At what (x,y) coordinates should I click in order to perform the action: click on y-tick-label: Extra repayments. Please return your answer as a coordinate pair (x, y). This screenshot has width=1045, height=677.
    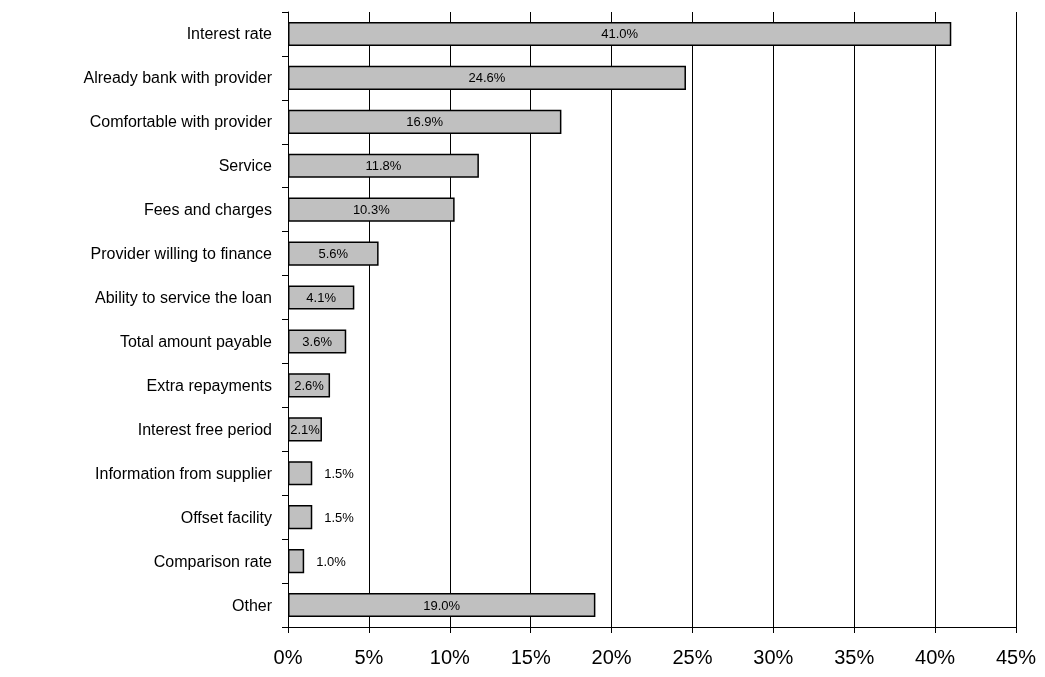
    Looking at the image, I should click on (209, 385).